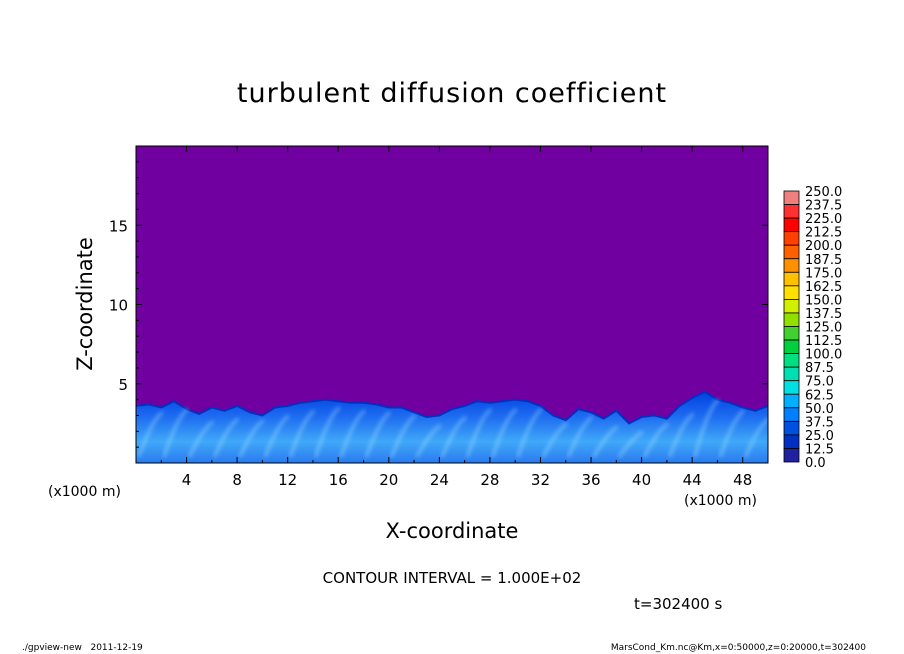 The image size is (904, 654). Describe the element at coordinates (489, 480) in the screenshot. I see `x-tick-label: 28` at that location.